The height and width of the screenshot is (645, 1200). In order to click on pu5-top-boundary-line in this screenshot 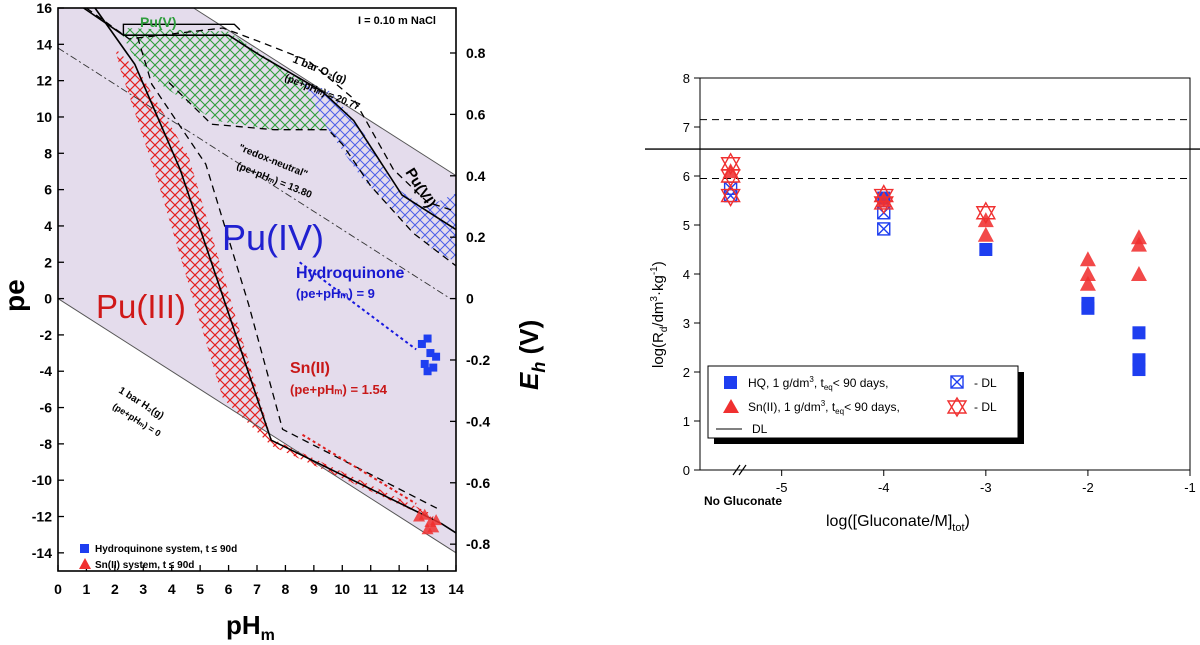, I will do `click(181, 29)`.